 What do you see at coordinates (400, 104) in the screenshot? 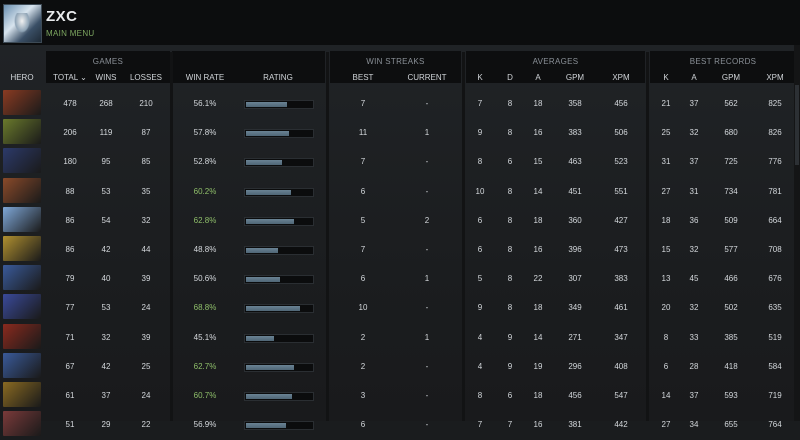
I see `table-row: 478 268 210 56.1% 7 - 7 8 18 358 456 21 37 562 825` at bounding box center [400, 104].